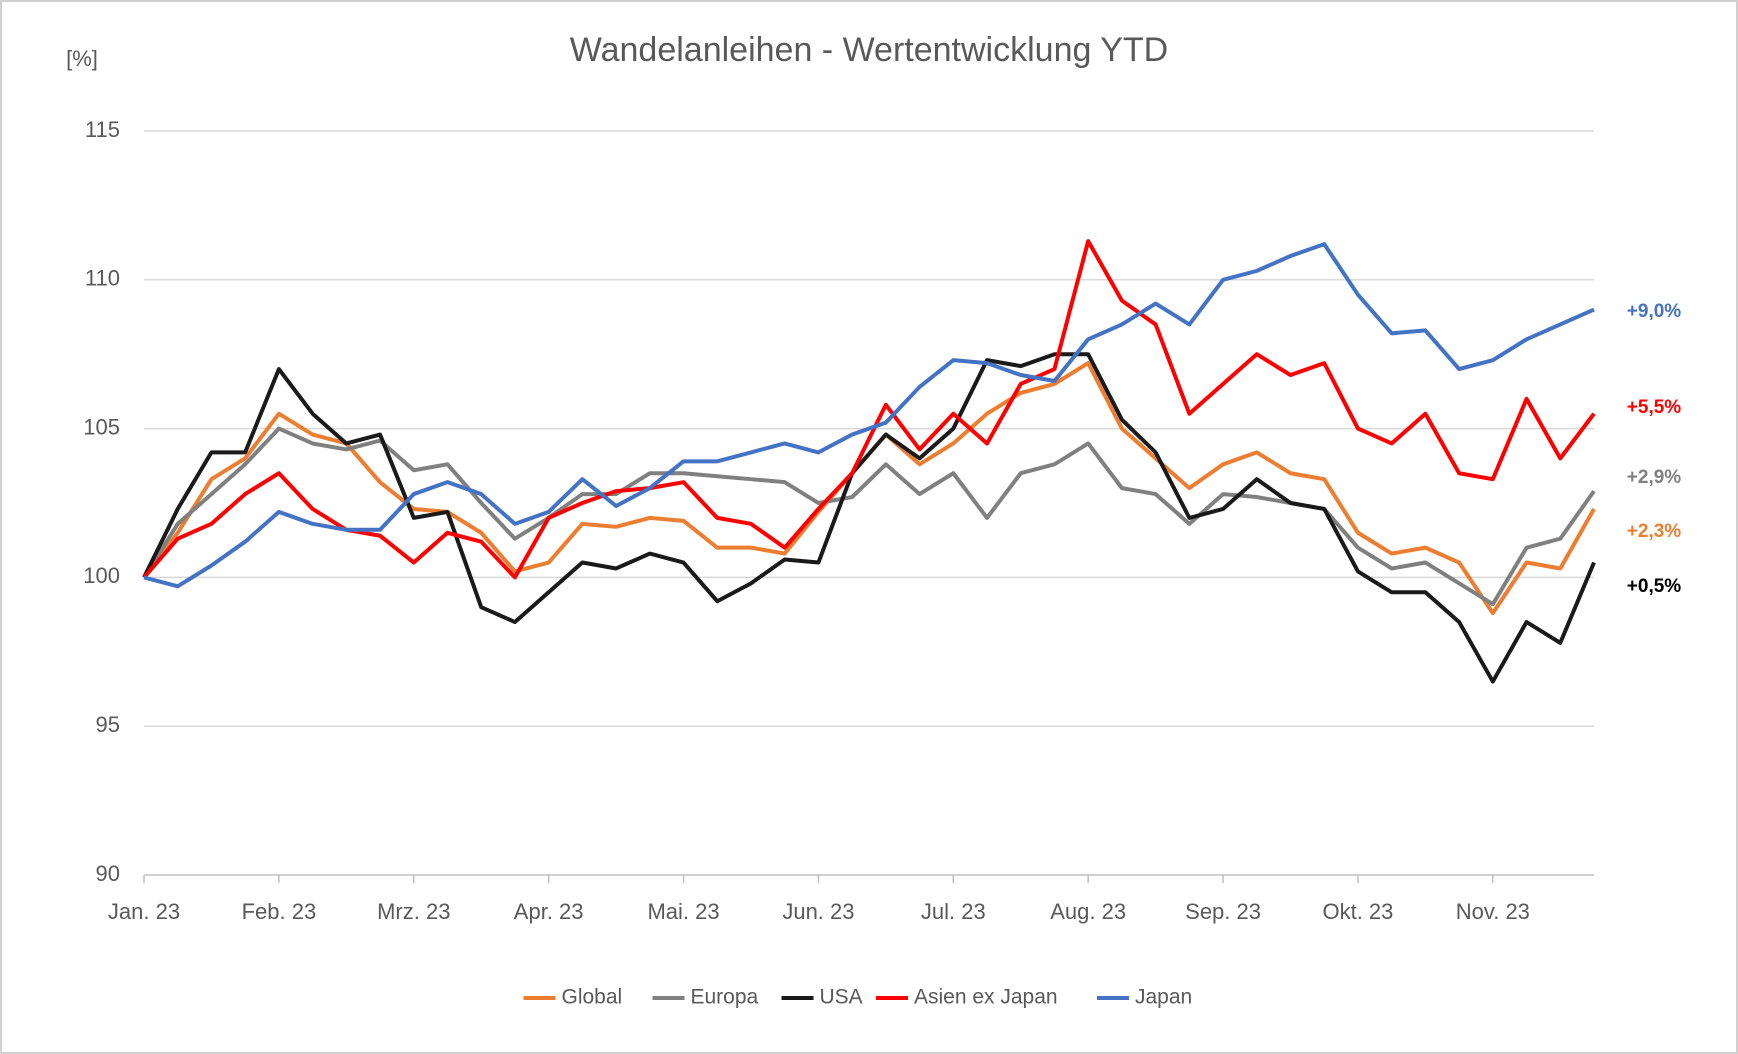 This screenshot has width=1738, height=1054. What do you see at coordinates (869, 50) in the screenshot?
I see `chart-title: Wandelanleihen - Wertentwicklung YTD` at bounding box center [869, 50].